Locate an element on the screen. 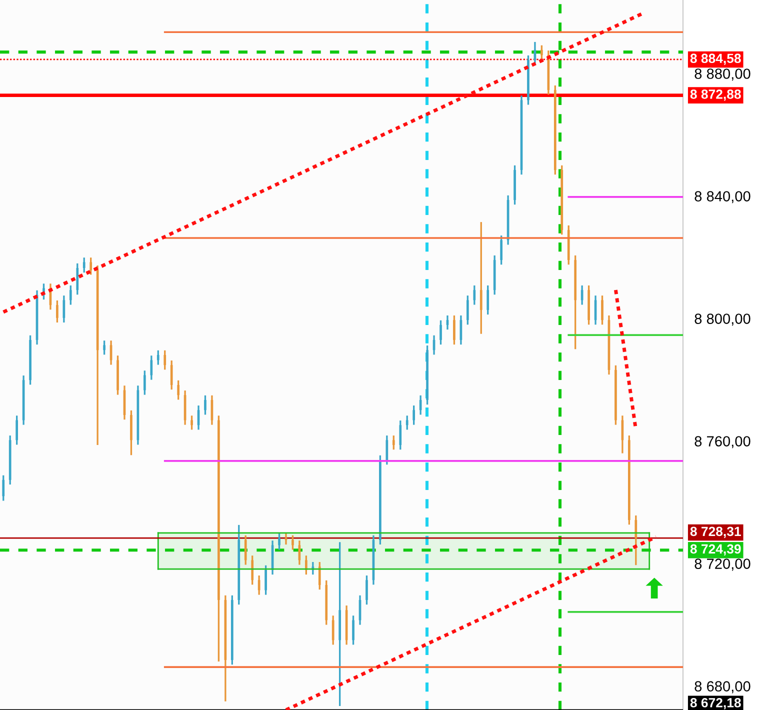  y-tick-label: 8 760,00 is located at coordinates (722, 442).